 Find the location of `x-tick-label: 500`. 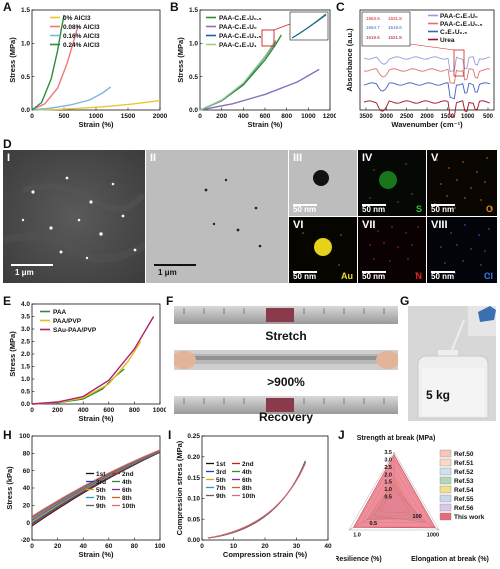

x-tick-label: 500 is located at coordinates (64, 116).